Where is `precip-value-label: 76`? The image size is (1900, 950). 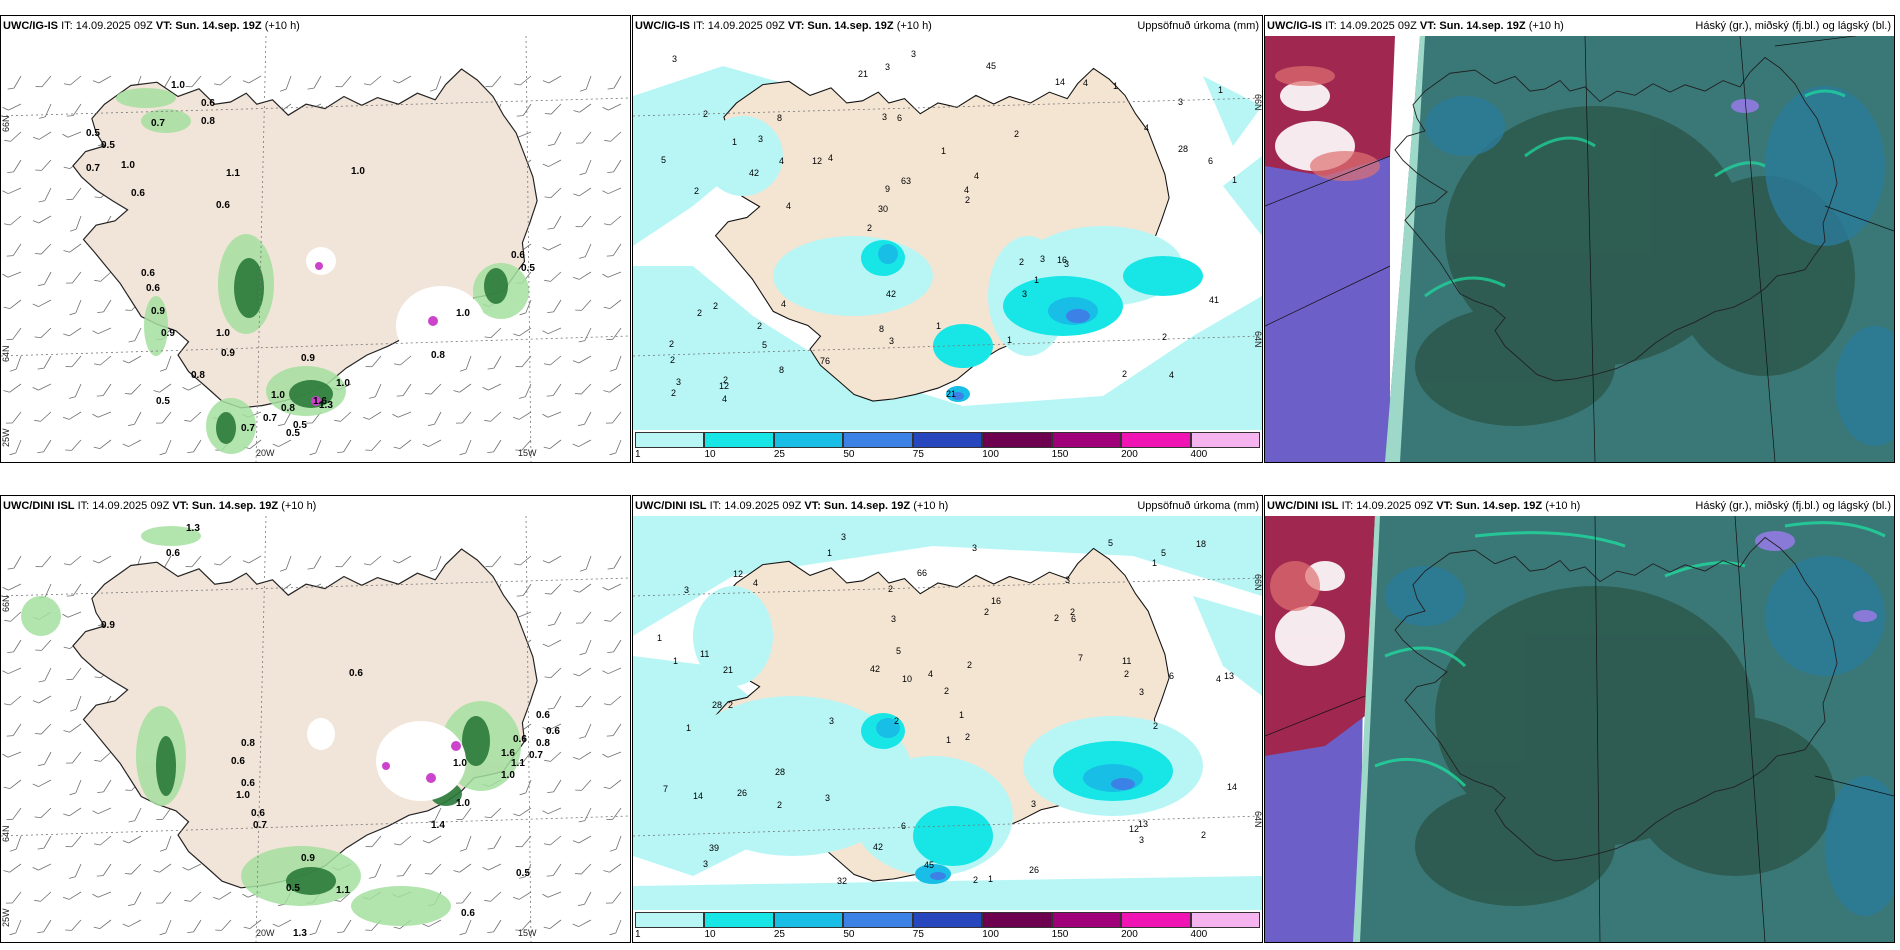
precip-value-label: 76 is located at coordinates (825, 361).